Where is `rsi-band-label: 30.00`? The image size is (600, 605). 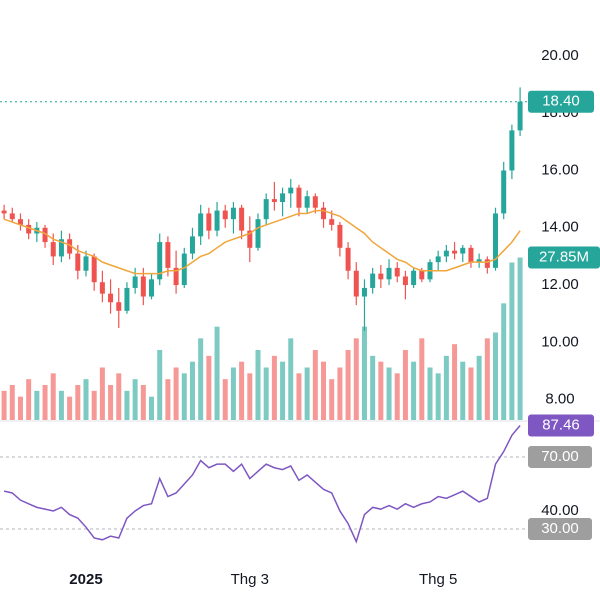 rsi-band-label: 30.00 is located at coordinates (560, 528).